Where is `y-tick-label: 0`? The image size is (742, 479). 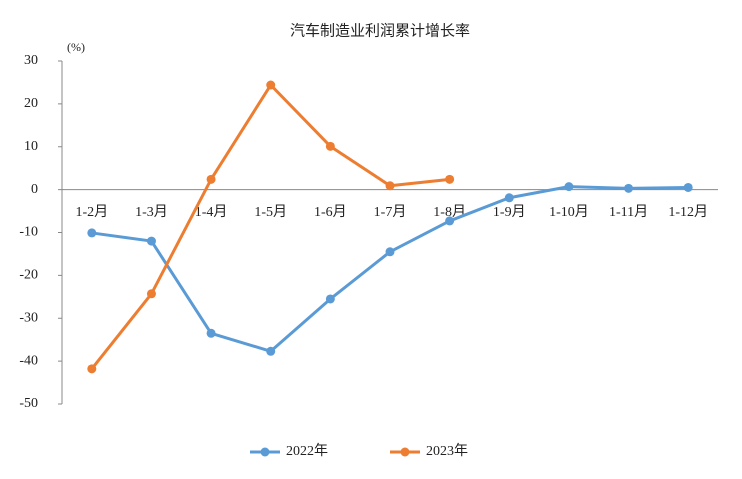
y-tick-label: 0 is located at coordinates (34, 189).